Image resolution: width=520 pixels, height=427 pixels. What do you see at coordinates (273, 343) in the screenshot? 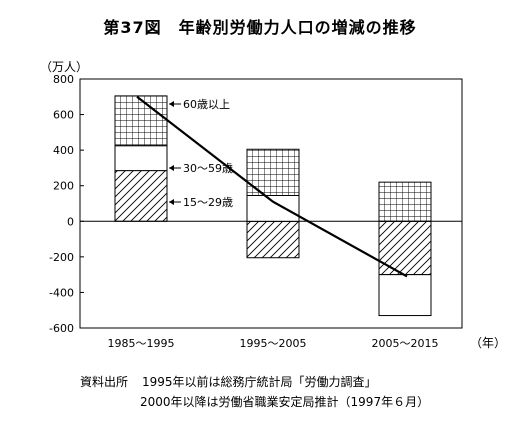
I see `x-tick-label: 1995～2005` at bounding box center [273, 343].